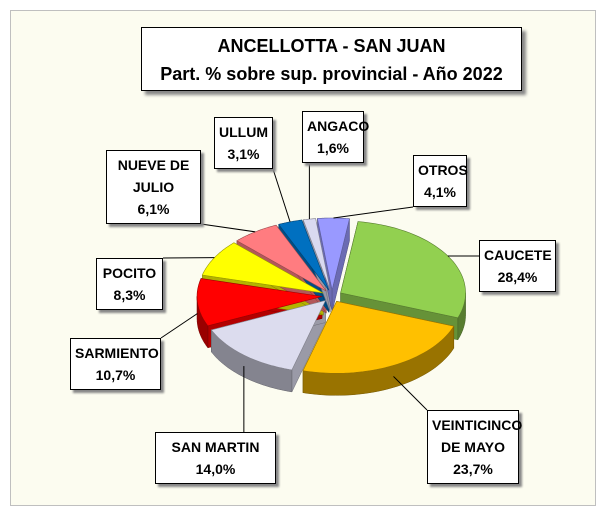  Describe the element at coordinates (129, 273) in the screenshot. I see `label-category: POCITO` at that location.